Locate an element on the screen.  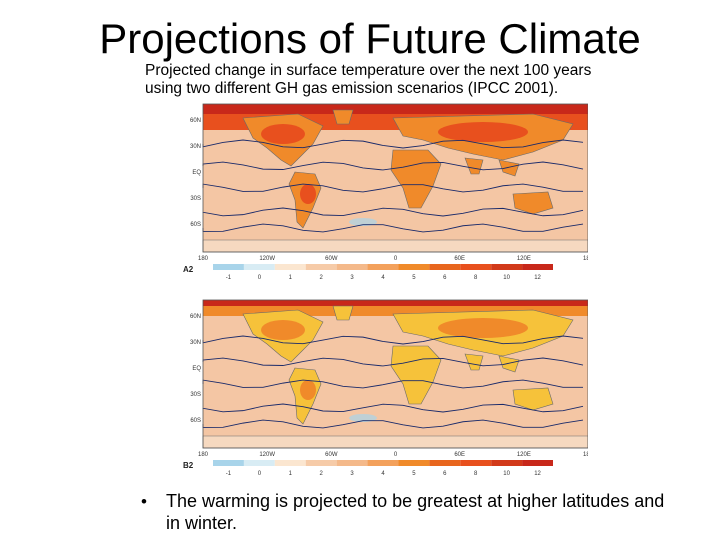
arctic-core is located at coordinates (395, 109).